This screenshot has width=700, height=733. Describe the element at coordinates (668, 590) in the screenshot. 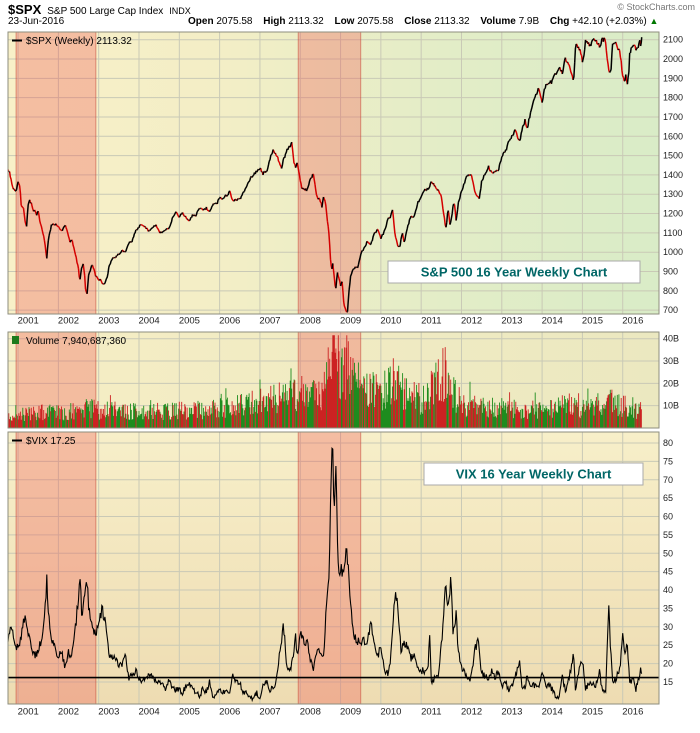

I see `y-axis-label: 40` at that location.